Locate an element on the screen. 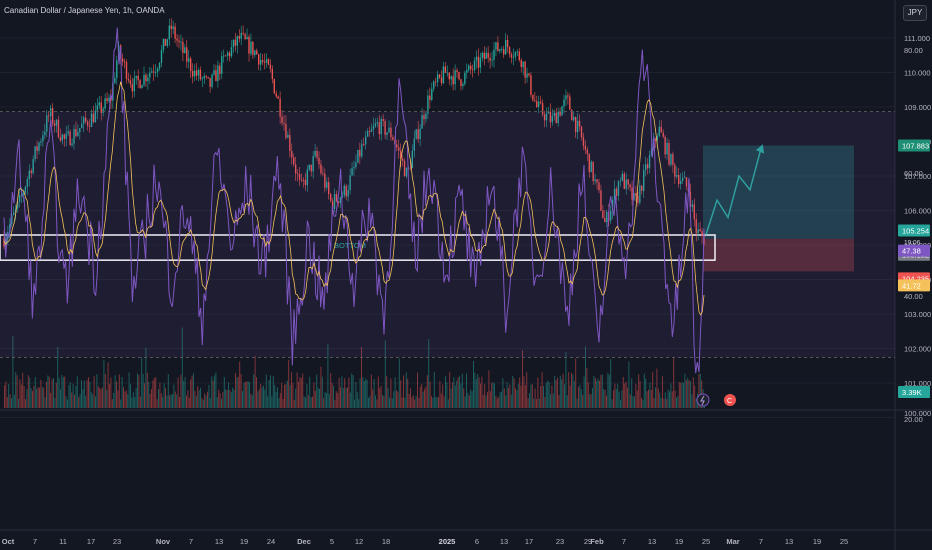  volume-bars is located at coordinates (354, 367).